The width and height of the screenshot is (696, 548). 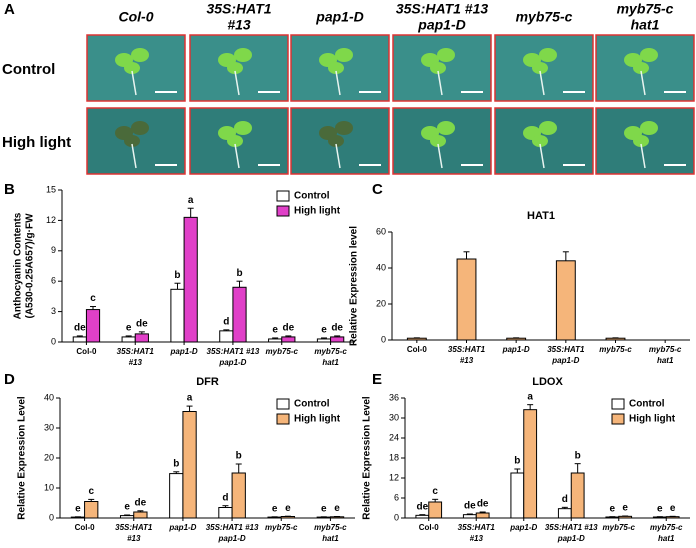 I want to click on y-tick-label: 0, so click(x=53, y=341).